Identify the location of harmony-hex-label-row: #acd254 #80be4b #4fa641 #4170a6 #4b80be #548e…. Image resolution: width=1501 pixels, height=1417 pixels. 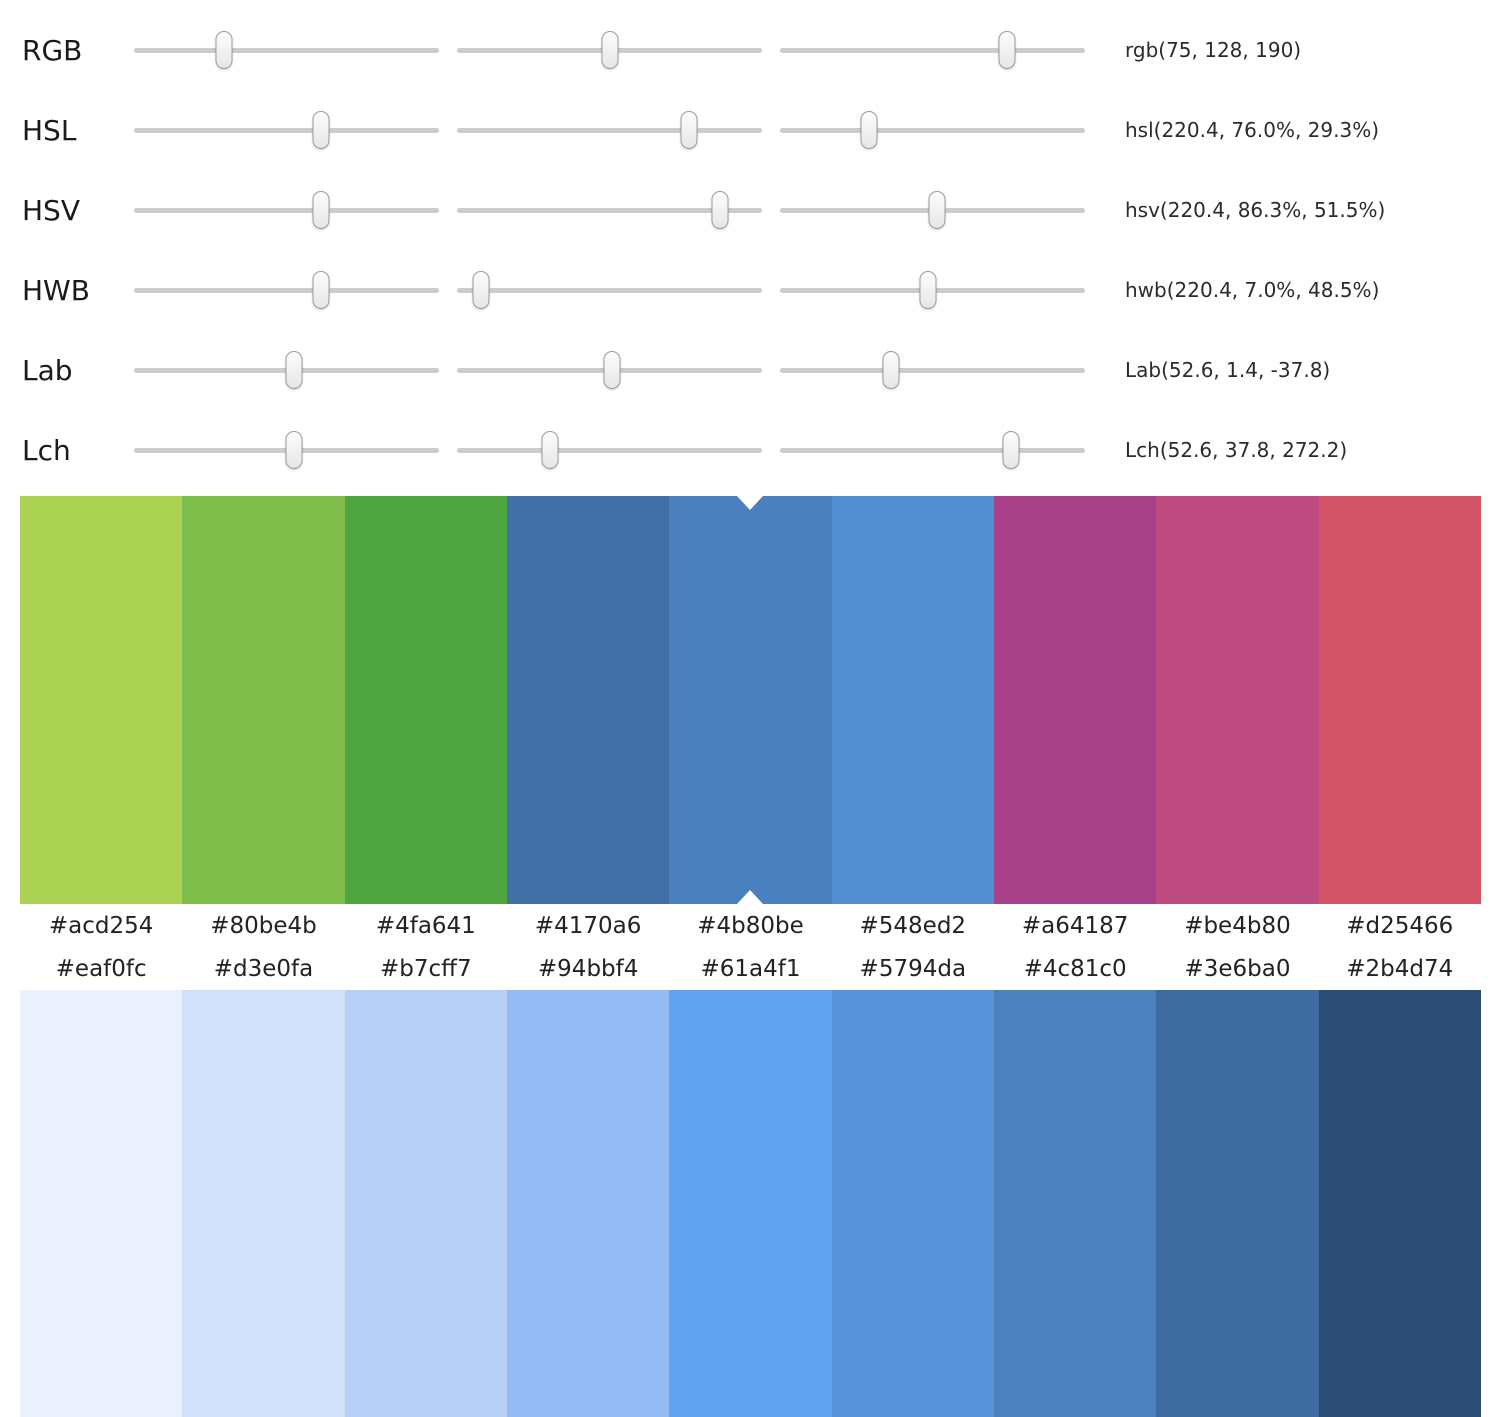
(750, 925).